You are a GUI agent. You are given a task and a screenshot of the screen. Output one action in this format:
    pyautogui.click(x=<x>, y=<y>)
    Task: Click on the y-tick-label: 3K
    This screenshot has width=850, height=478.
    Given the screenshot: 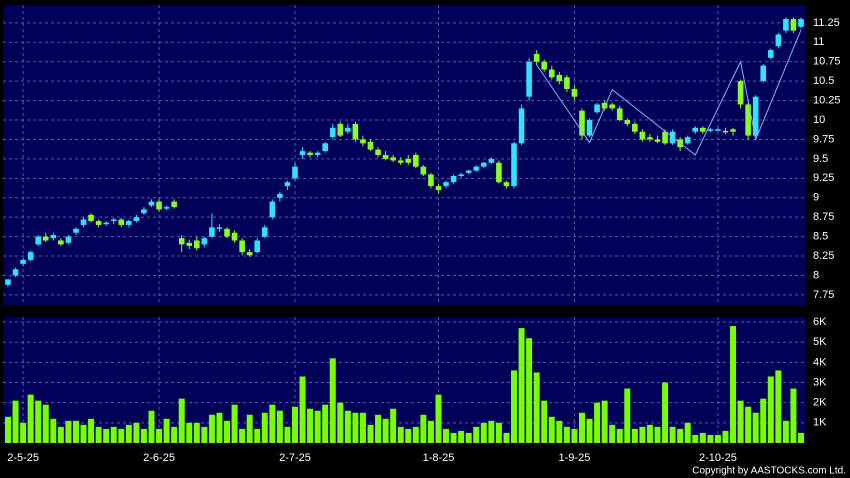 What is the action you would take?
    pyautogui.click(x=820, y=382)
    